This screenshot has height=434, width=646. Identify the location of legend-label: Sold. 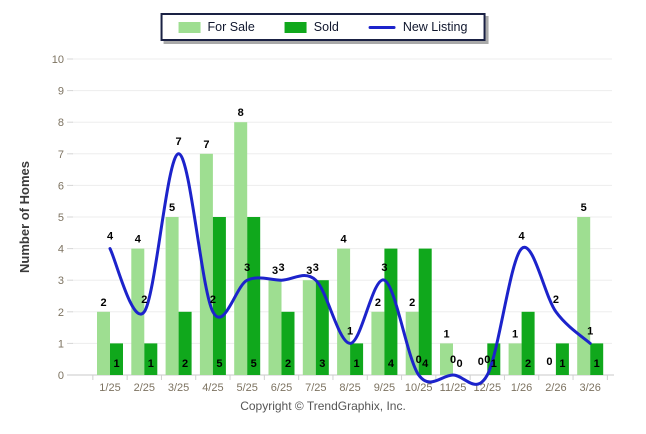
(326, 27).